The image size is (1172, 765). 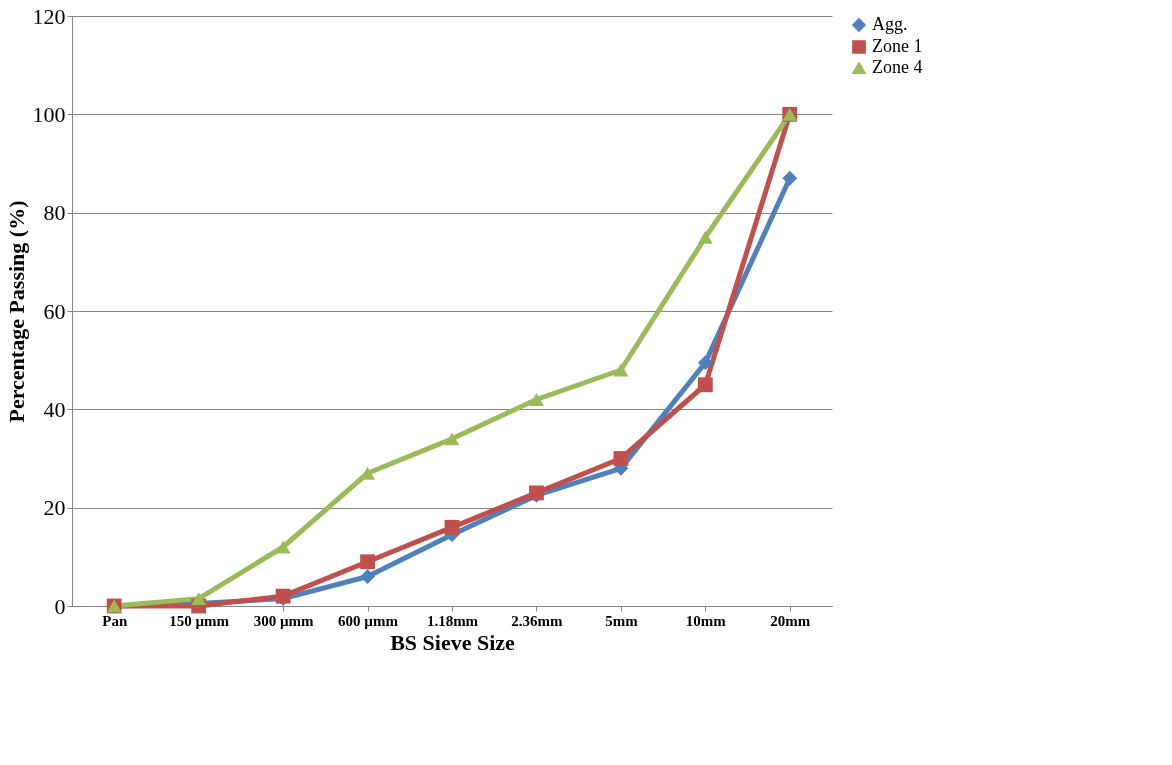 I want to click on y-tick-label: 40, so click(x=54, y=409).